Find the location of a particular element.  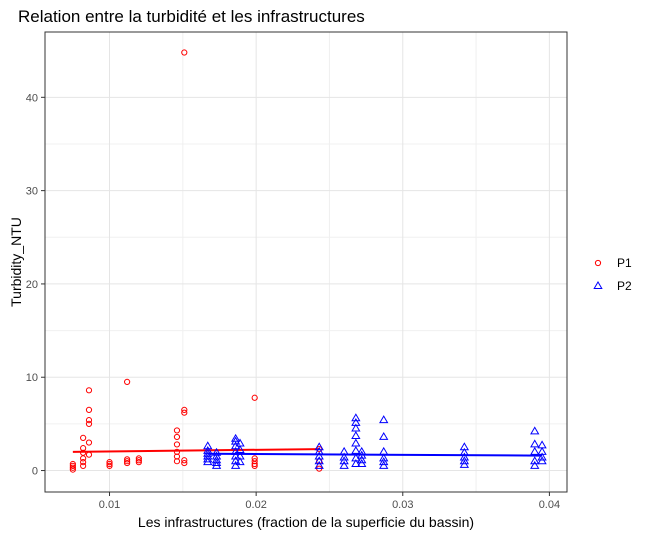

y-tick-label: 20 is located at coordinates (32, 285).